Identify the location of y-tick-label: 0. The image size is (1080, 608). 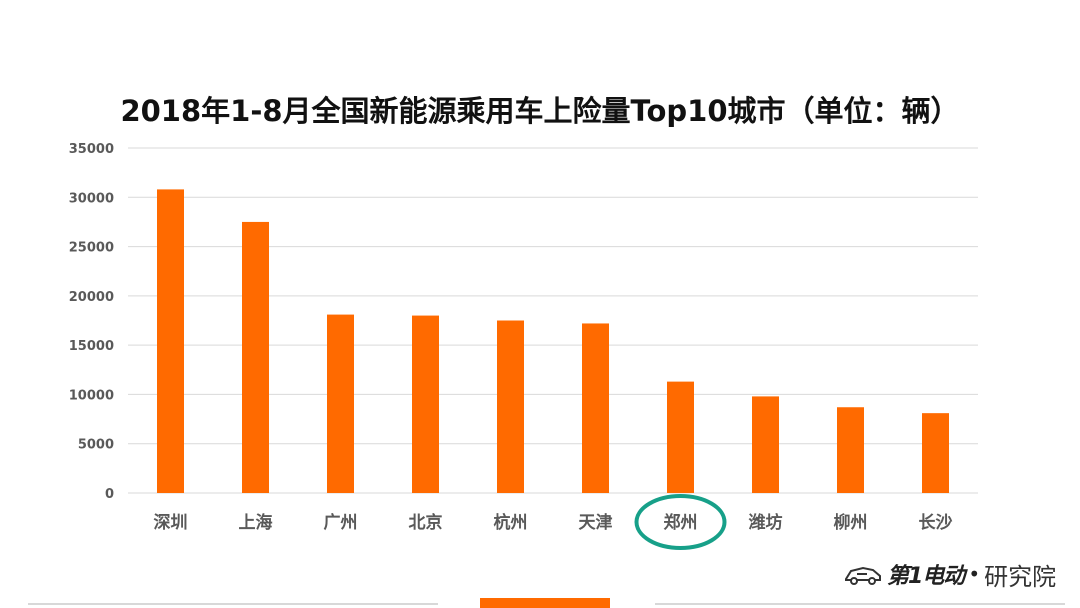
(109, 494).